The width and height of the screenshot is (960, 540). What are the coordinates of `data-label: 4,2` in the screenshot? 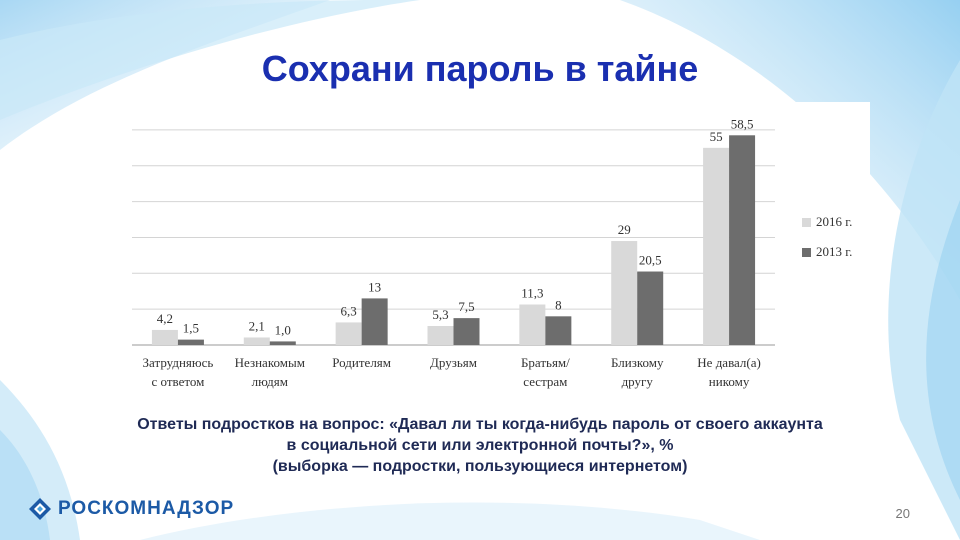 It's located at (165, 318).